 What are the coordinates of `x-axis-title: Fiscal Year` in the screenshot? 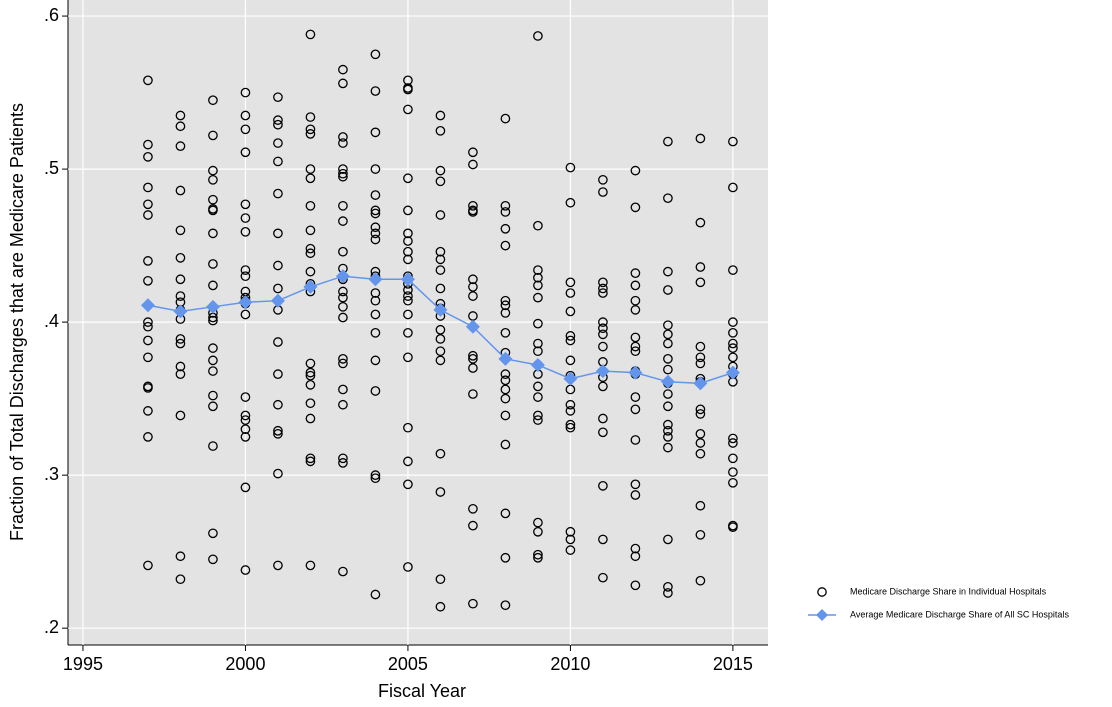 It's located at (422, 691).